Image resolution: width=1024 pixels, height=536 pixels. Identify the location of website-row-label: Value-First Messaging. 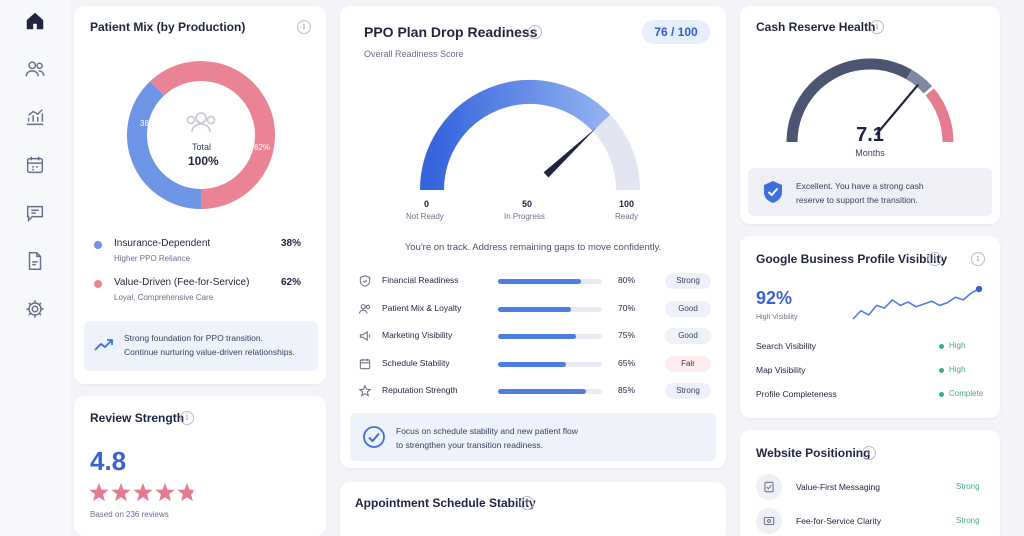
(838, 487).